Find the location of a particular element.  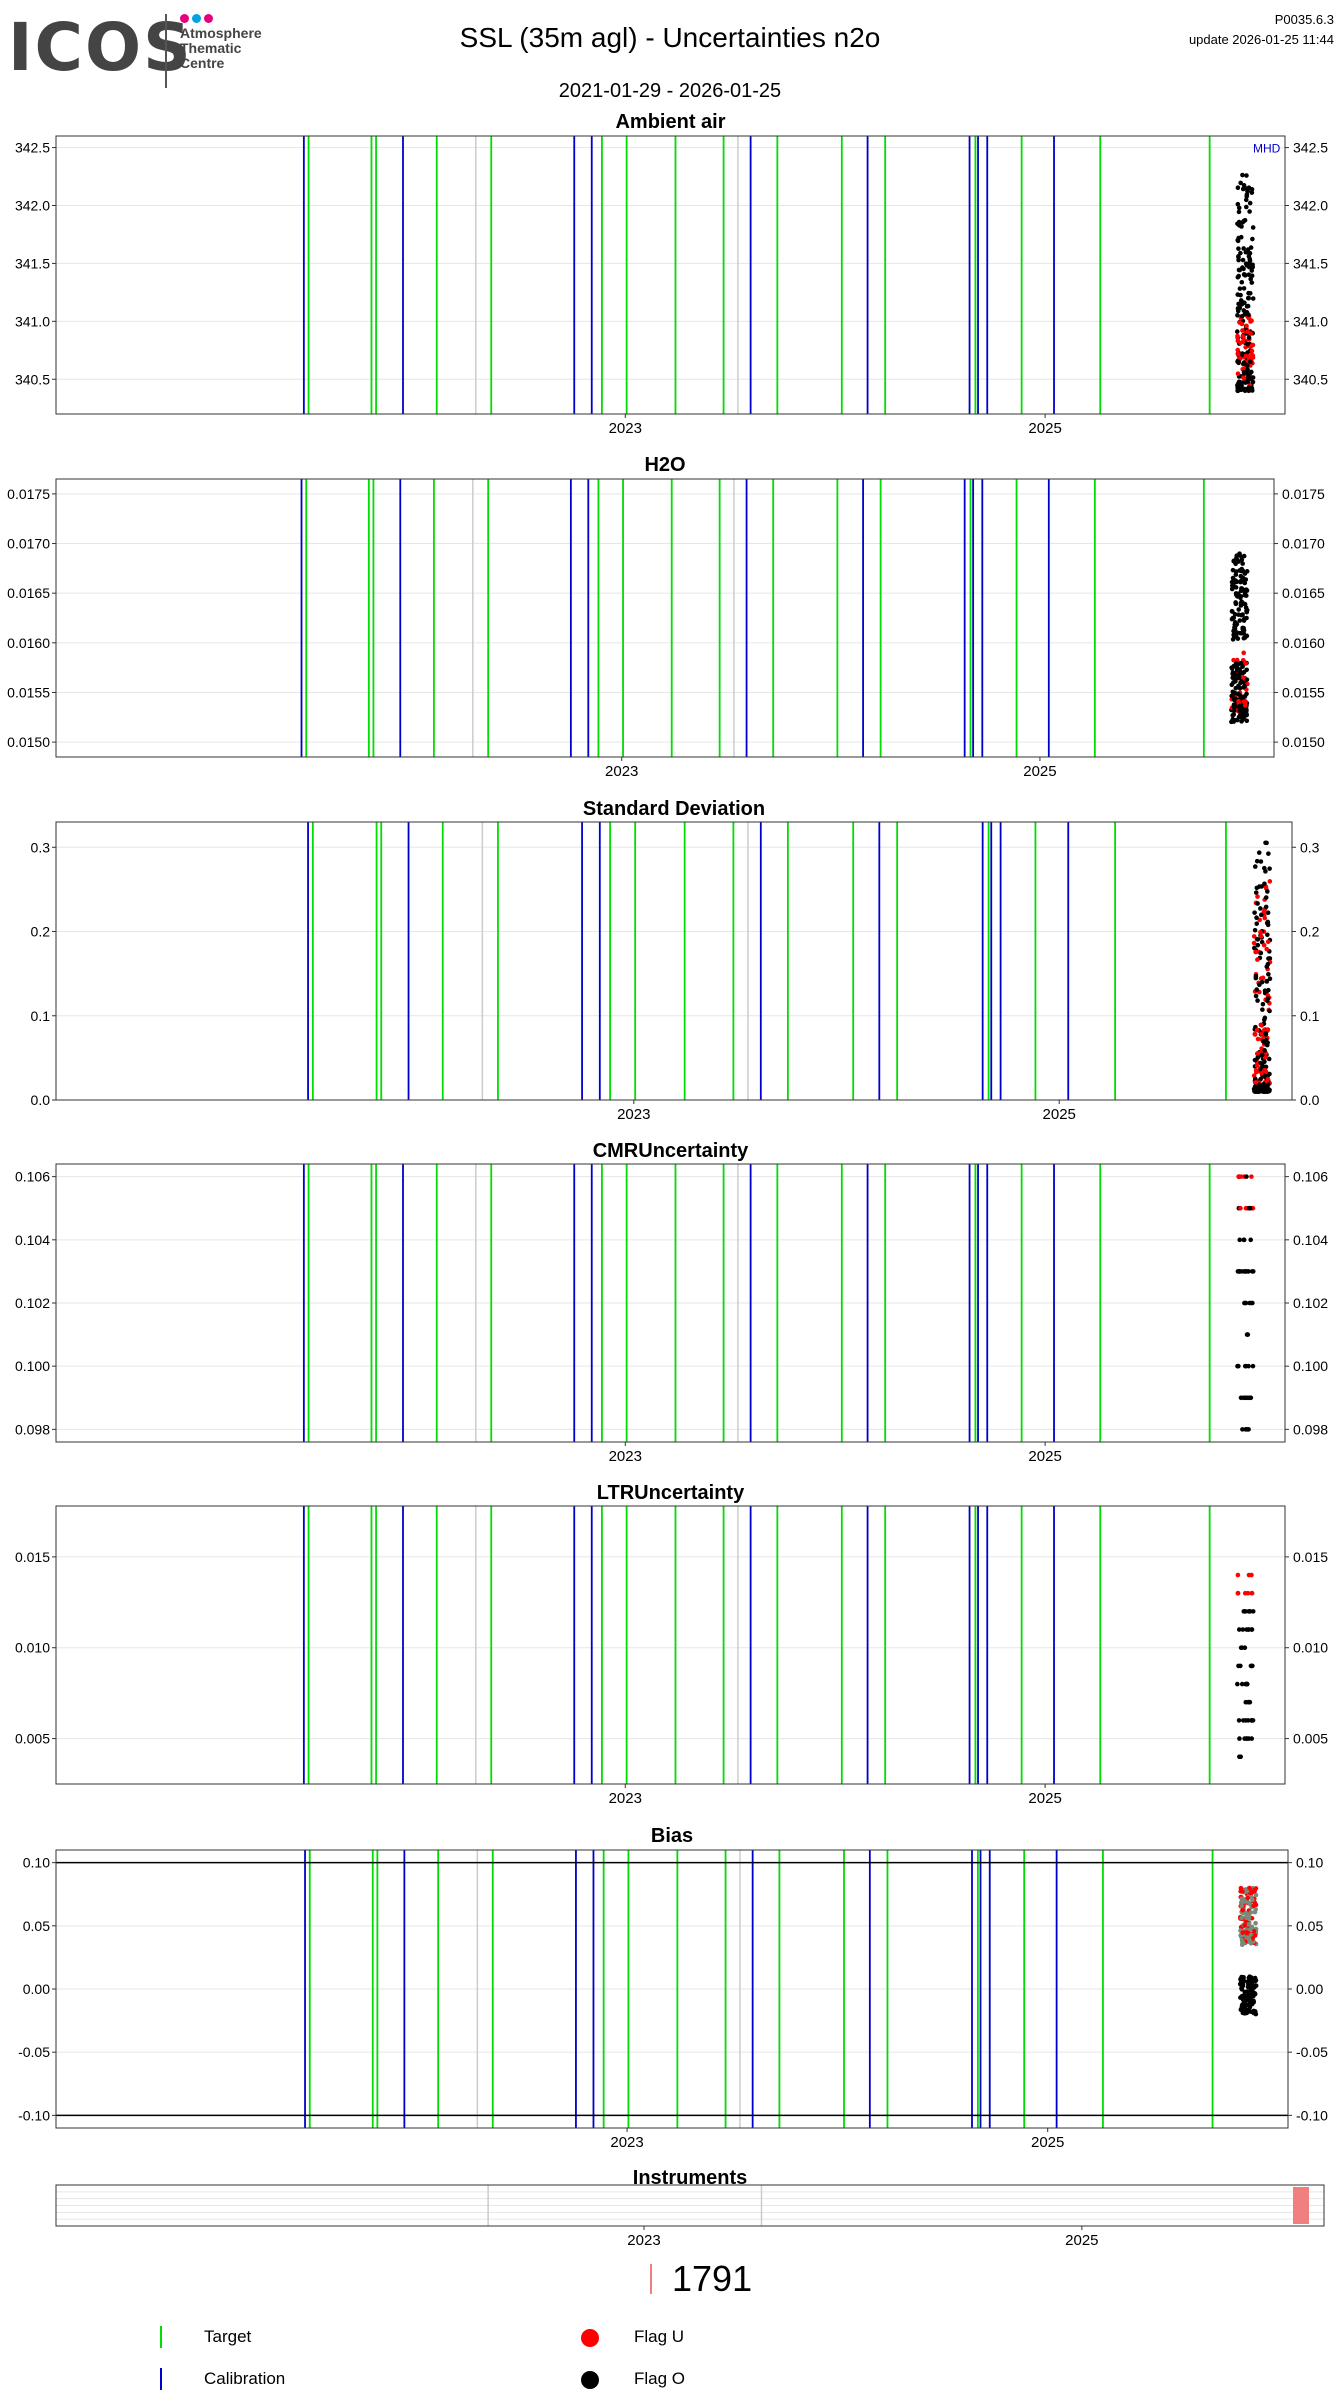

chart-title-instruments: Instruments is located at coordinates (690, 2178).